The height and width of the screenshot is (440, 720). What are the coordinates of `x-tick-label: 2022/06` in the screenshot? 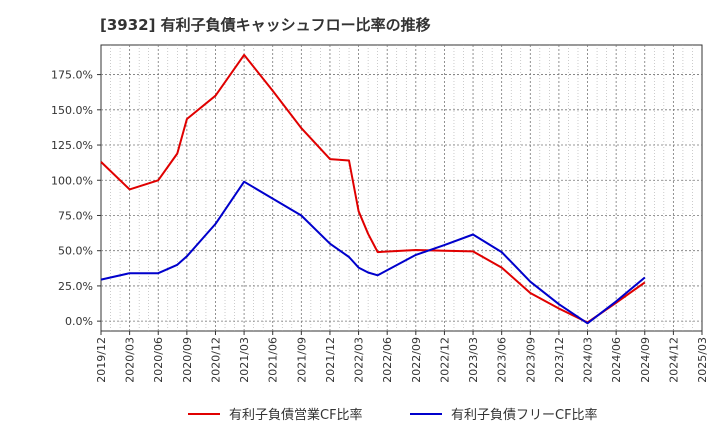 It's located at (387, 360).